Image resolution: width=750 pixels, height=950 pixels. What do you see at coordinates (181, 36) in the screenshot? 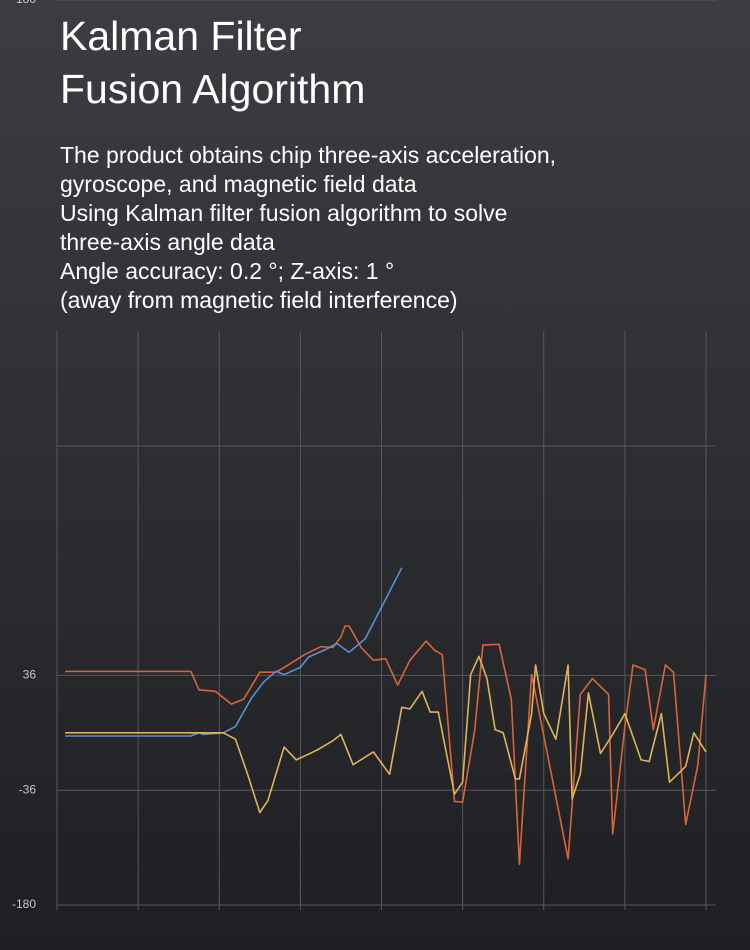
I see `title-line: Kalman Filter` at bounding box center [181, 36].